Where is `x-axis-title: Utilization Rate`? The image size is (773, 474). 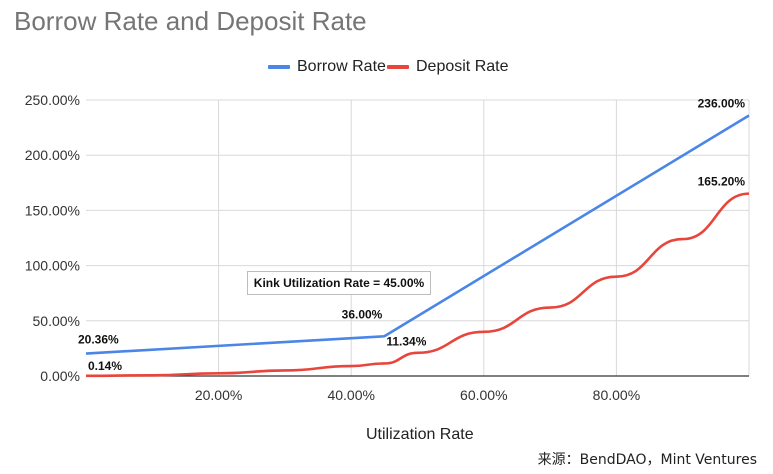
x-axis-title: Utilization Rate is located at coordinates (420, 434).